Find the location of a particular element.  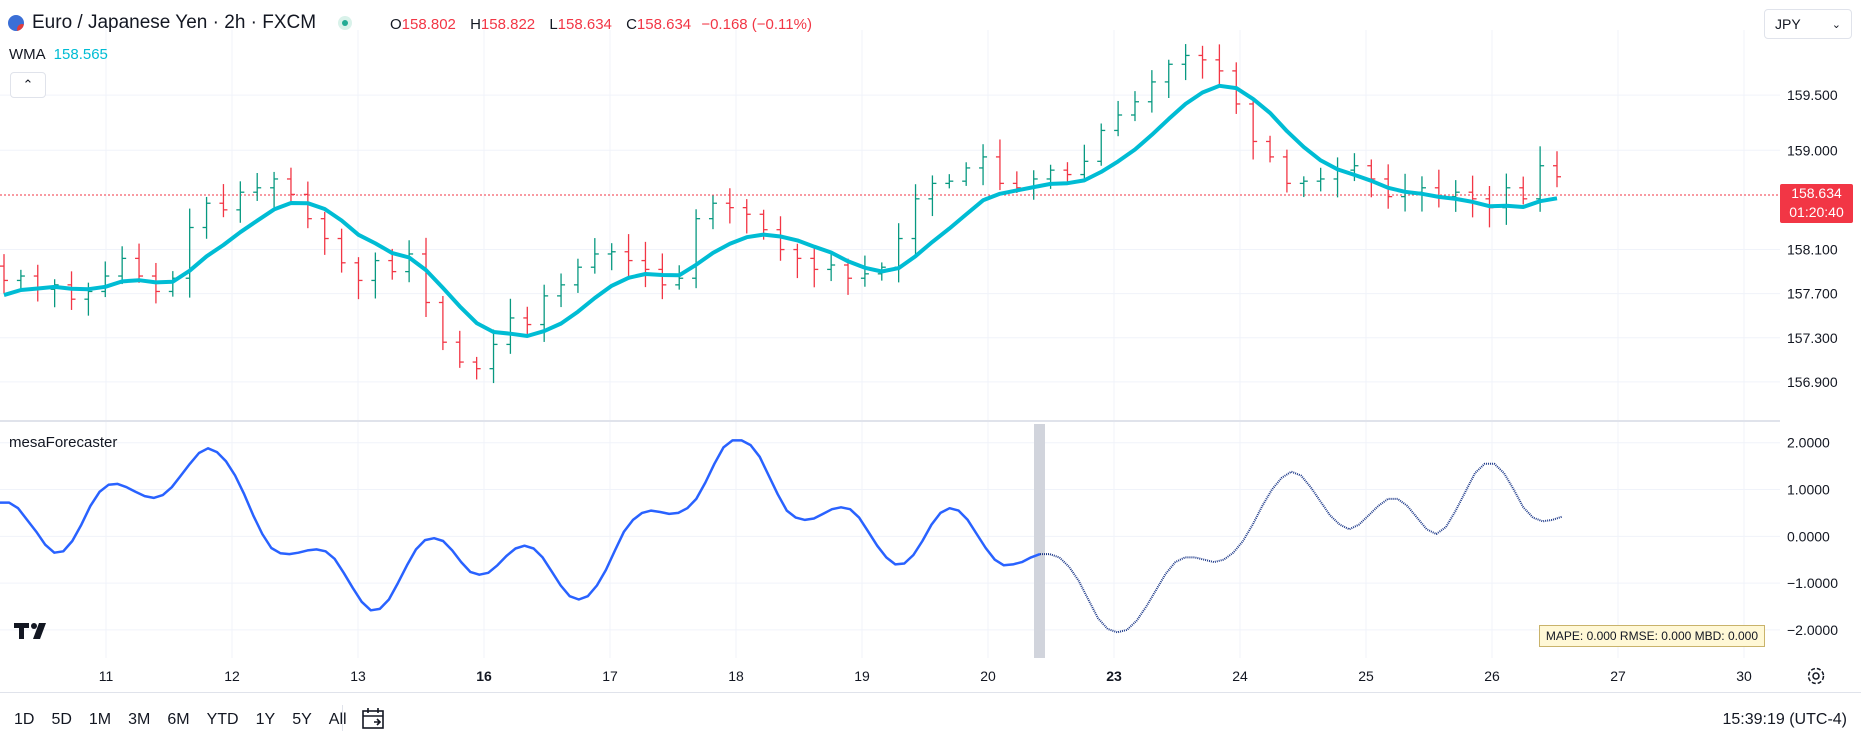

close-value: 158.634 is located at coordinates (664, 24).